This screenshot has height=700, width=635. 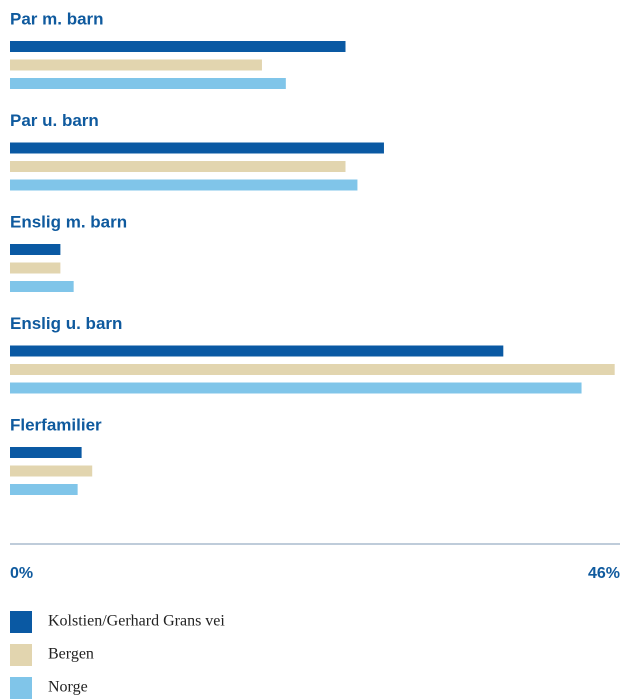 I want to click on legend-label: Bergen, so click(x=71, y=654).